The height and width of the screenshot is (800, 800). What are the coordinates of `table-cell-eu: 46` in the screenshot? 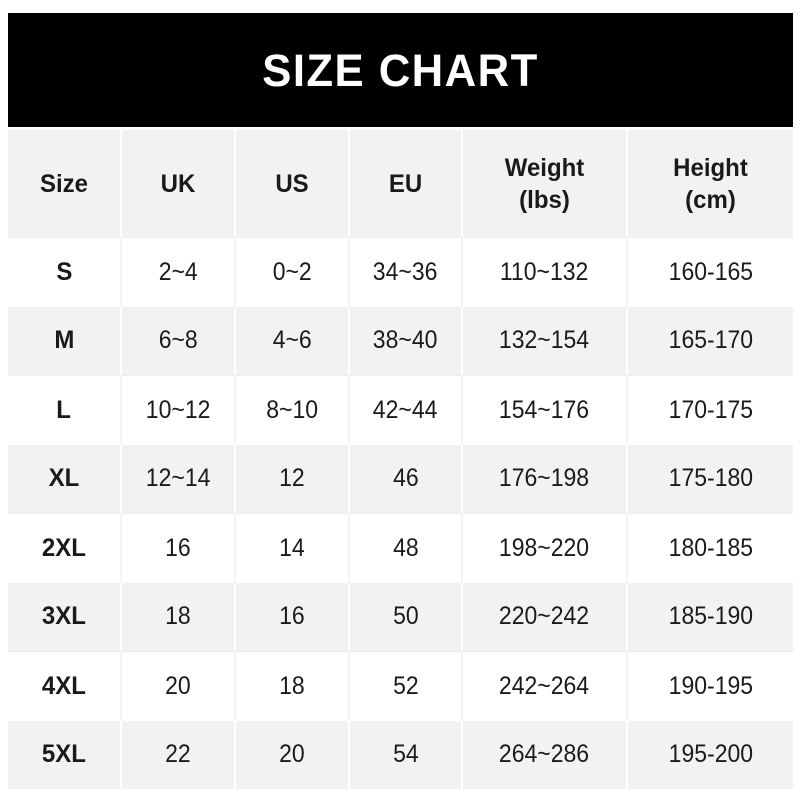 It's located at (406, 478).